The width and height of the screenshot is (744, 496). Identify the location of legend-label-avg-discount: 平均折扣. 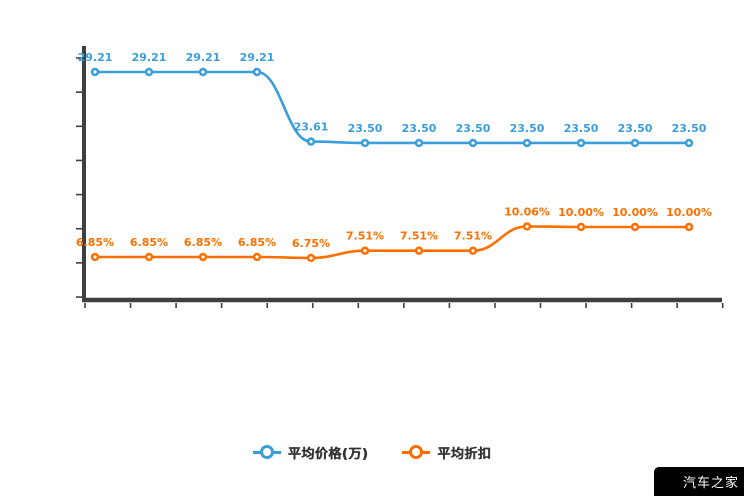
(464, 454).